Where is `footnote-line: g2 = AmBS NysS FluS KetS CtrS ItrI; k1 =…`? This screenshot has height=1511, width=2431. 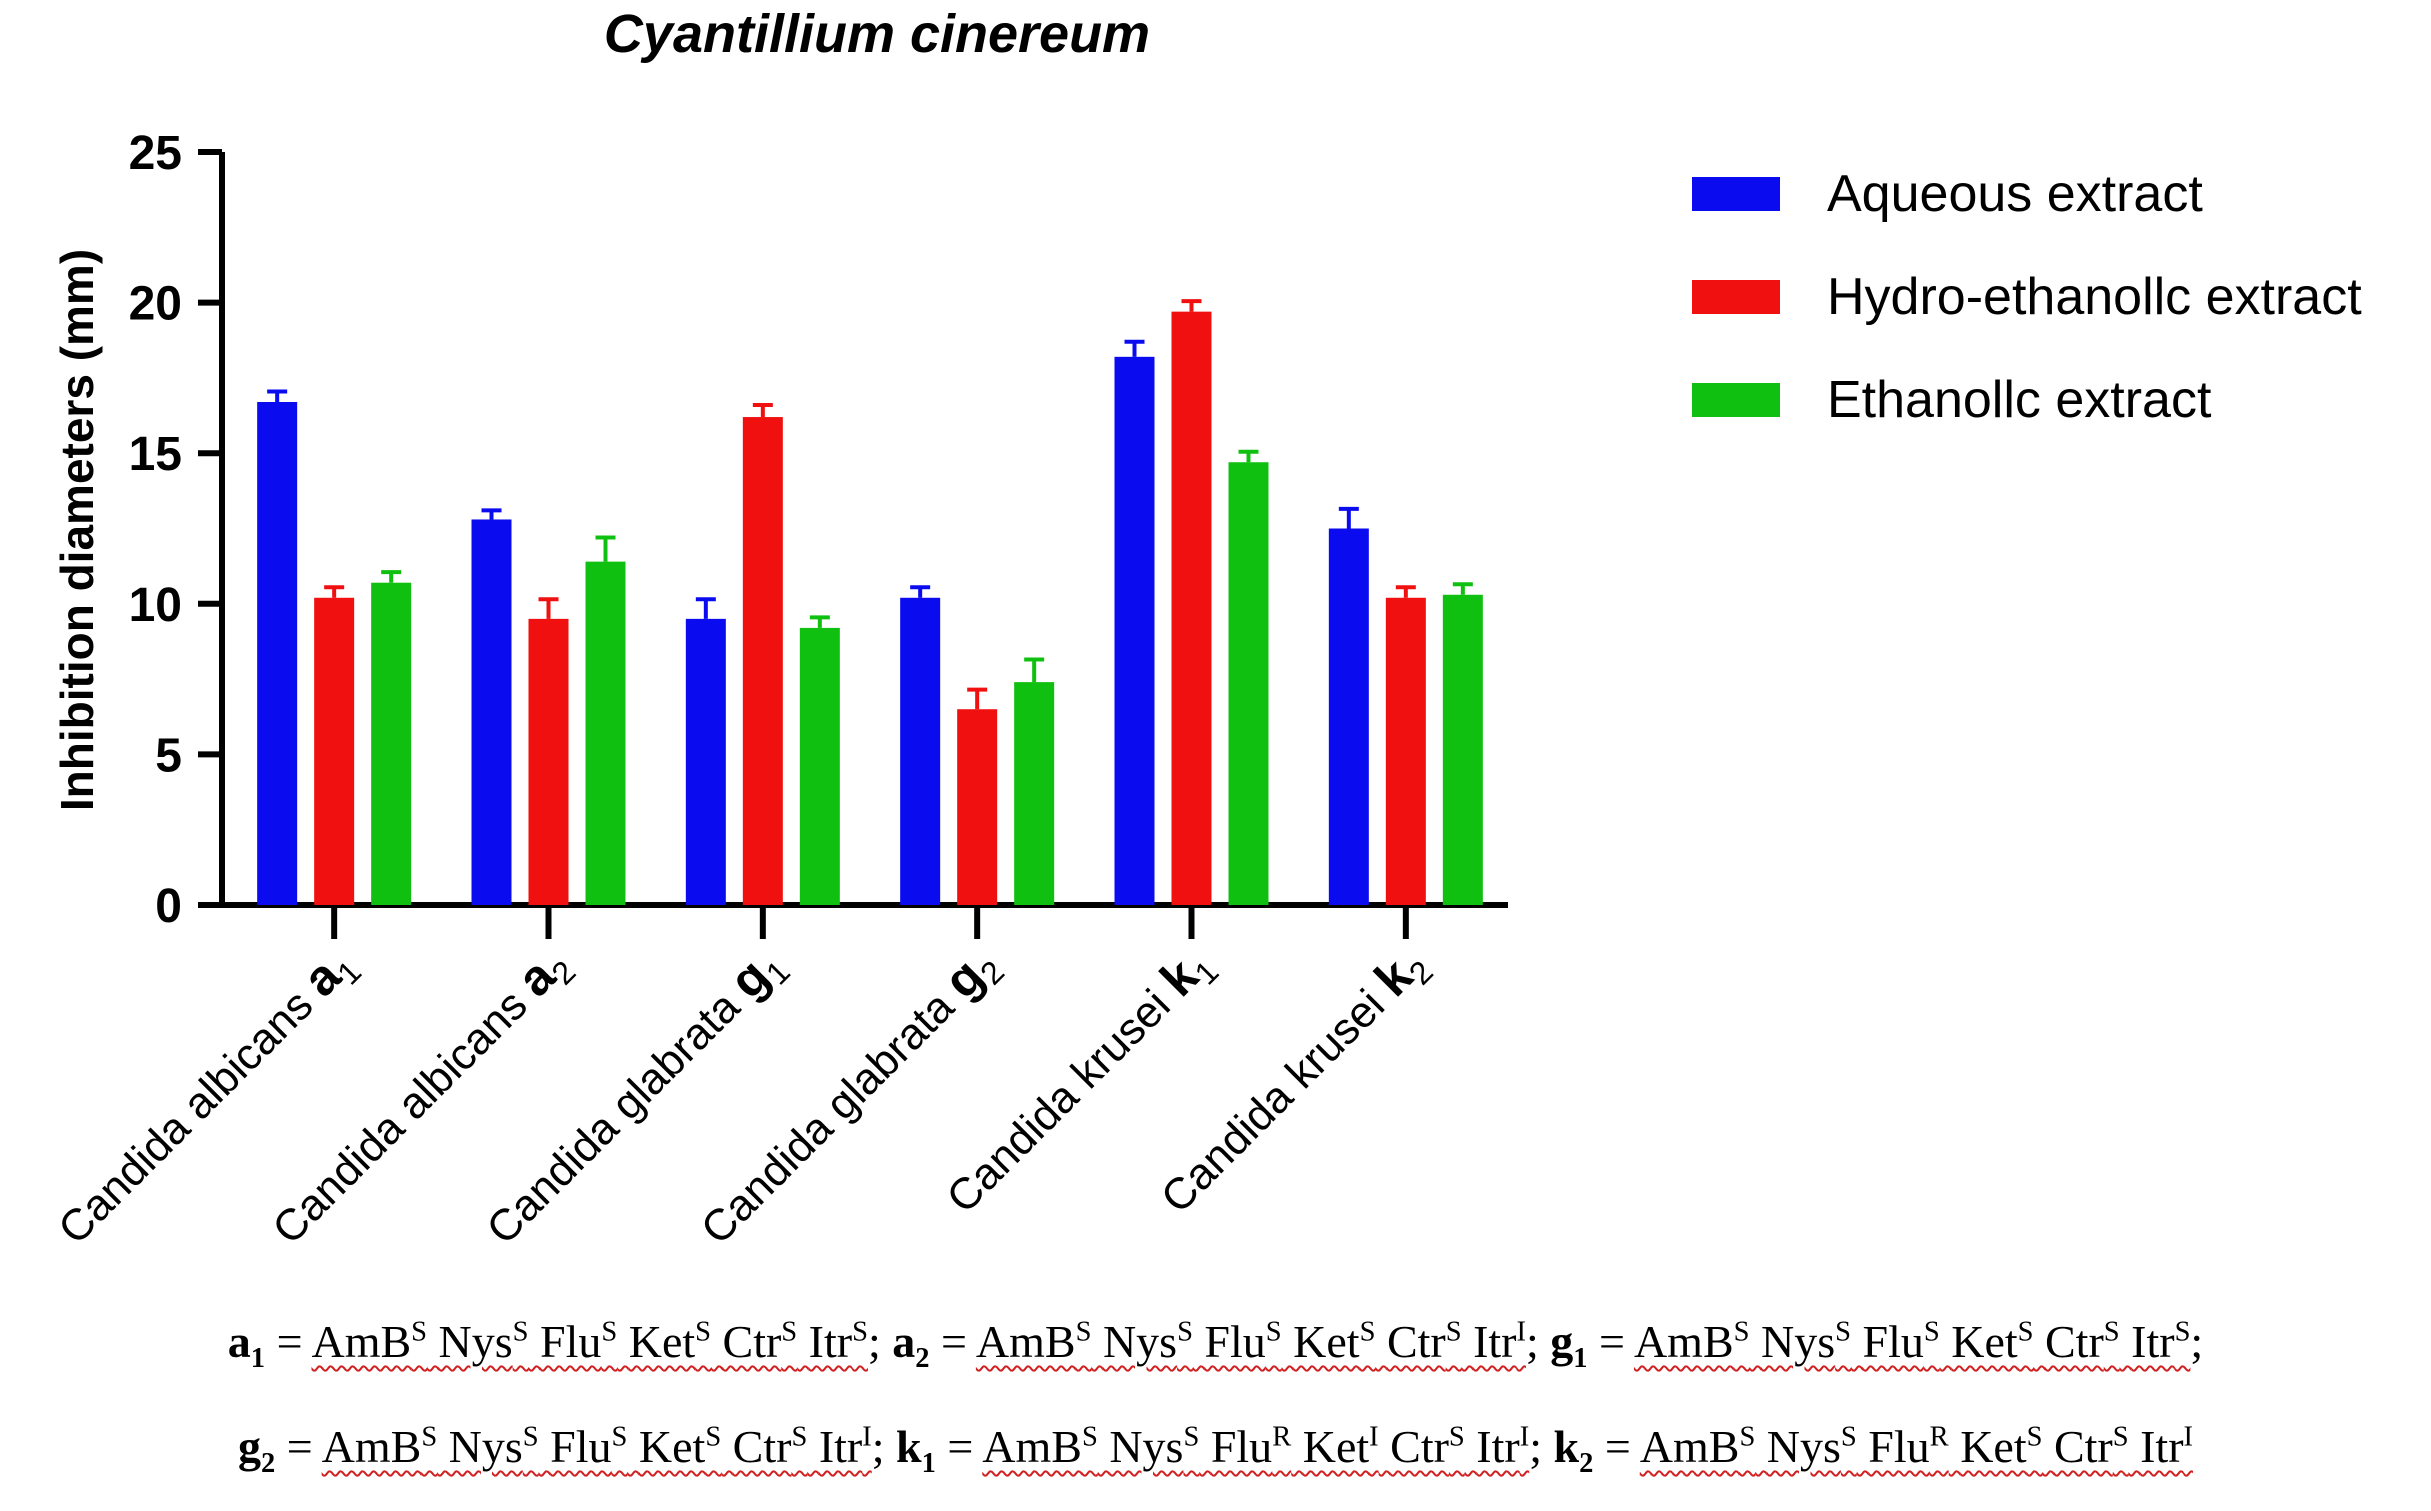 footnote-line: g2 = AmBS NysS FluS KetS CtrS ItrI; k1 =… is located at coordinates (1215, 1450).